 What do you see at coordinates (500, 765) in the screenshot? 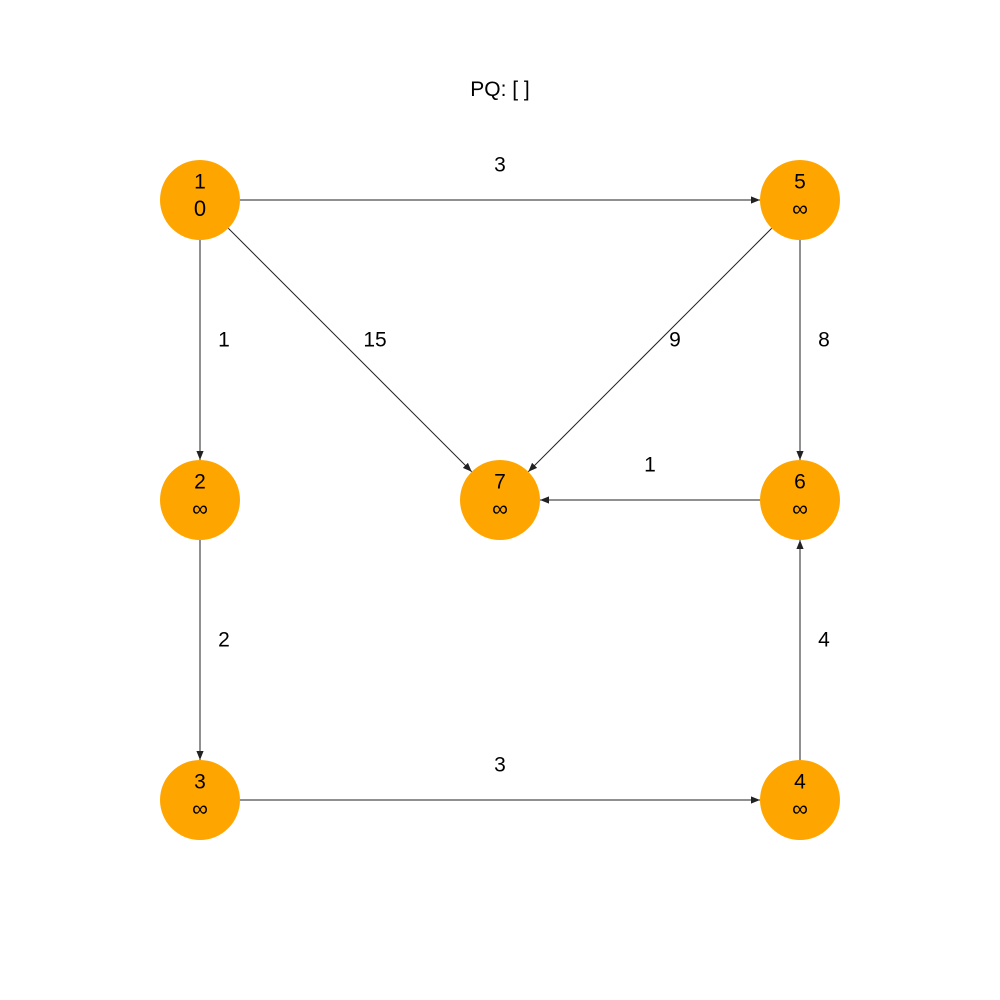
I see `edge-weight-3-4: 3` at bounding box center [500, 765].